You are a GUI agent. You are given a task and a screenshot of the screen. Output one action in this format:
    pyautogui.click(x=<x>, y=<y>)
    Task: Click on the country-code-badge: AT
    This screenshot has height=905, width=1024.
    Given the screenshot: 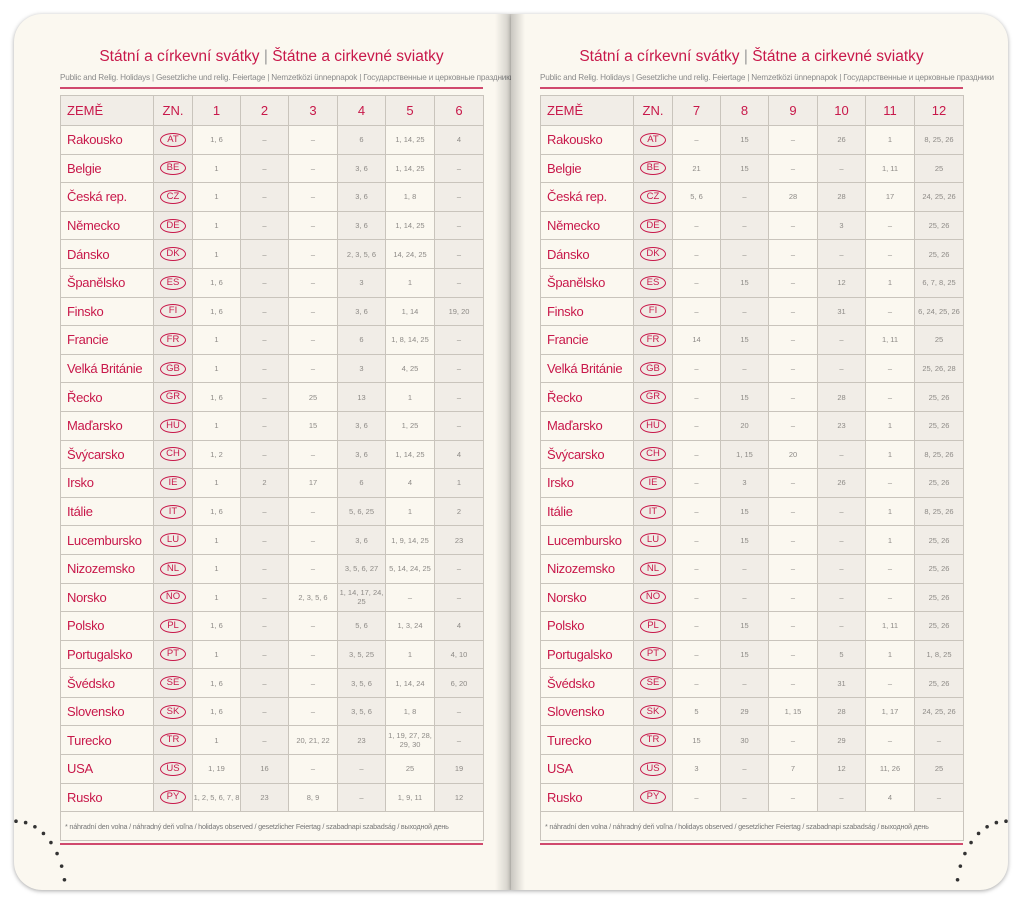 What is the action you would take?
    pyautogui.click(x=653, y=139)
    